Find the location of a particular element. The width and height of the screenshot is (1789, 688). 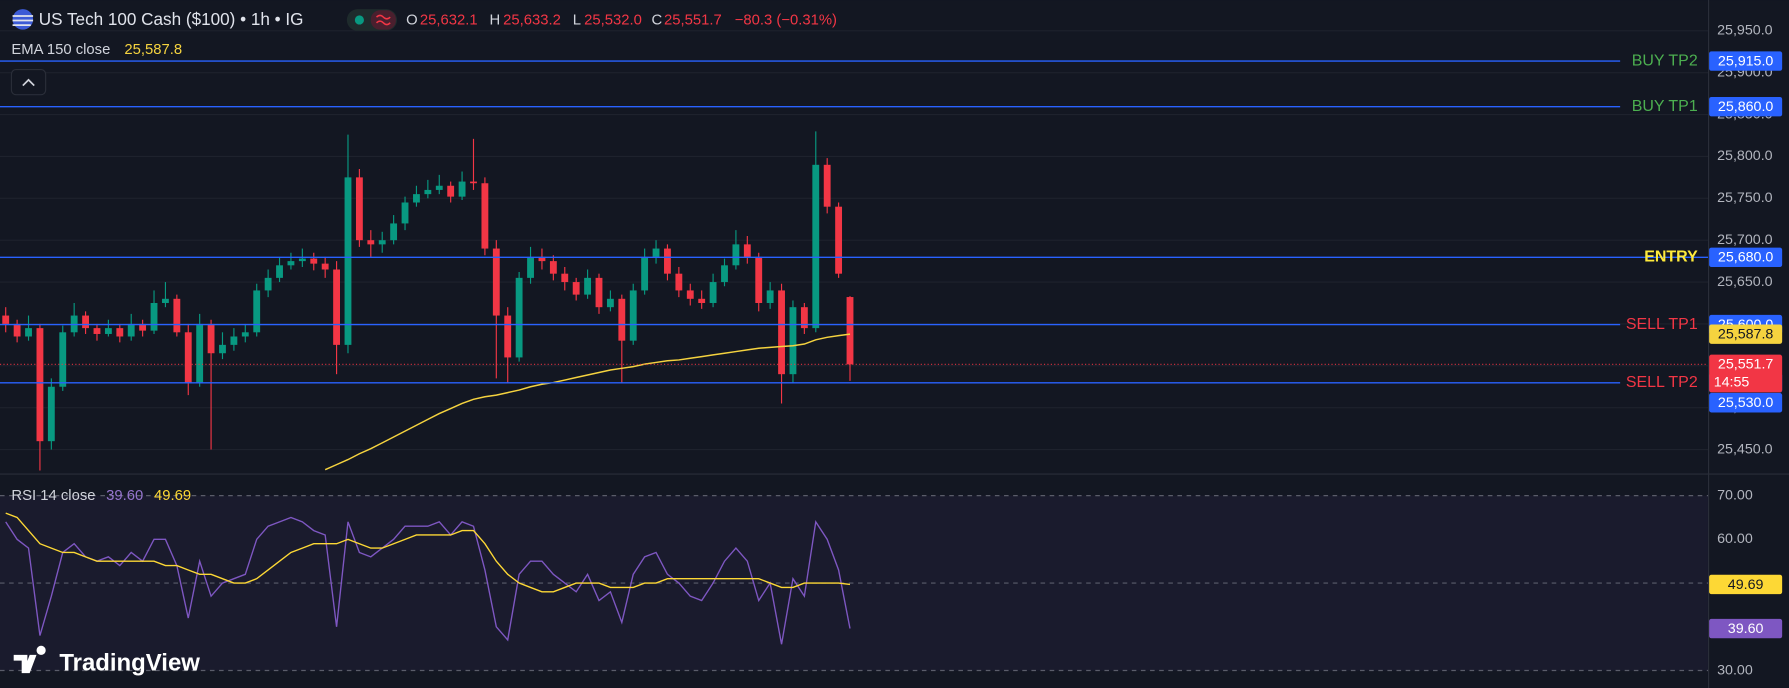

level-name: SELL TP1 is located at coordinates (1662, 324).